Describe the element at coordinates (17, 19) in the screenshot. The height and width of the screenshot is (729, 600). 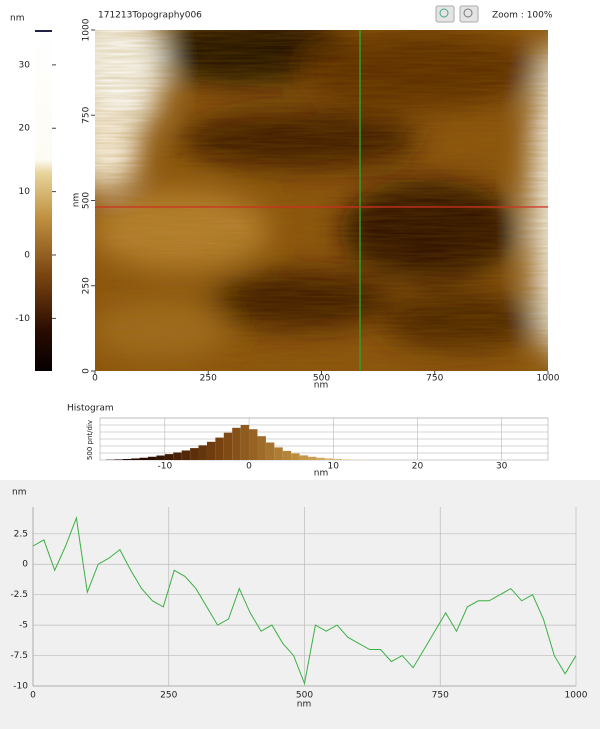
I see `colorbar-unit: nm` at that location.